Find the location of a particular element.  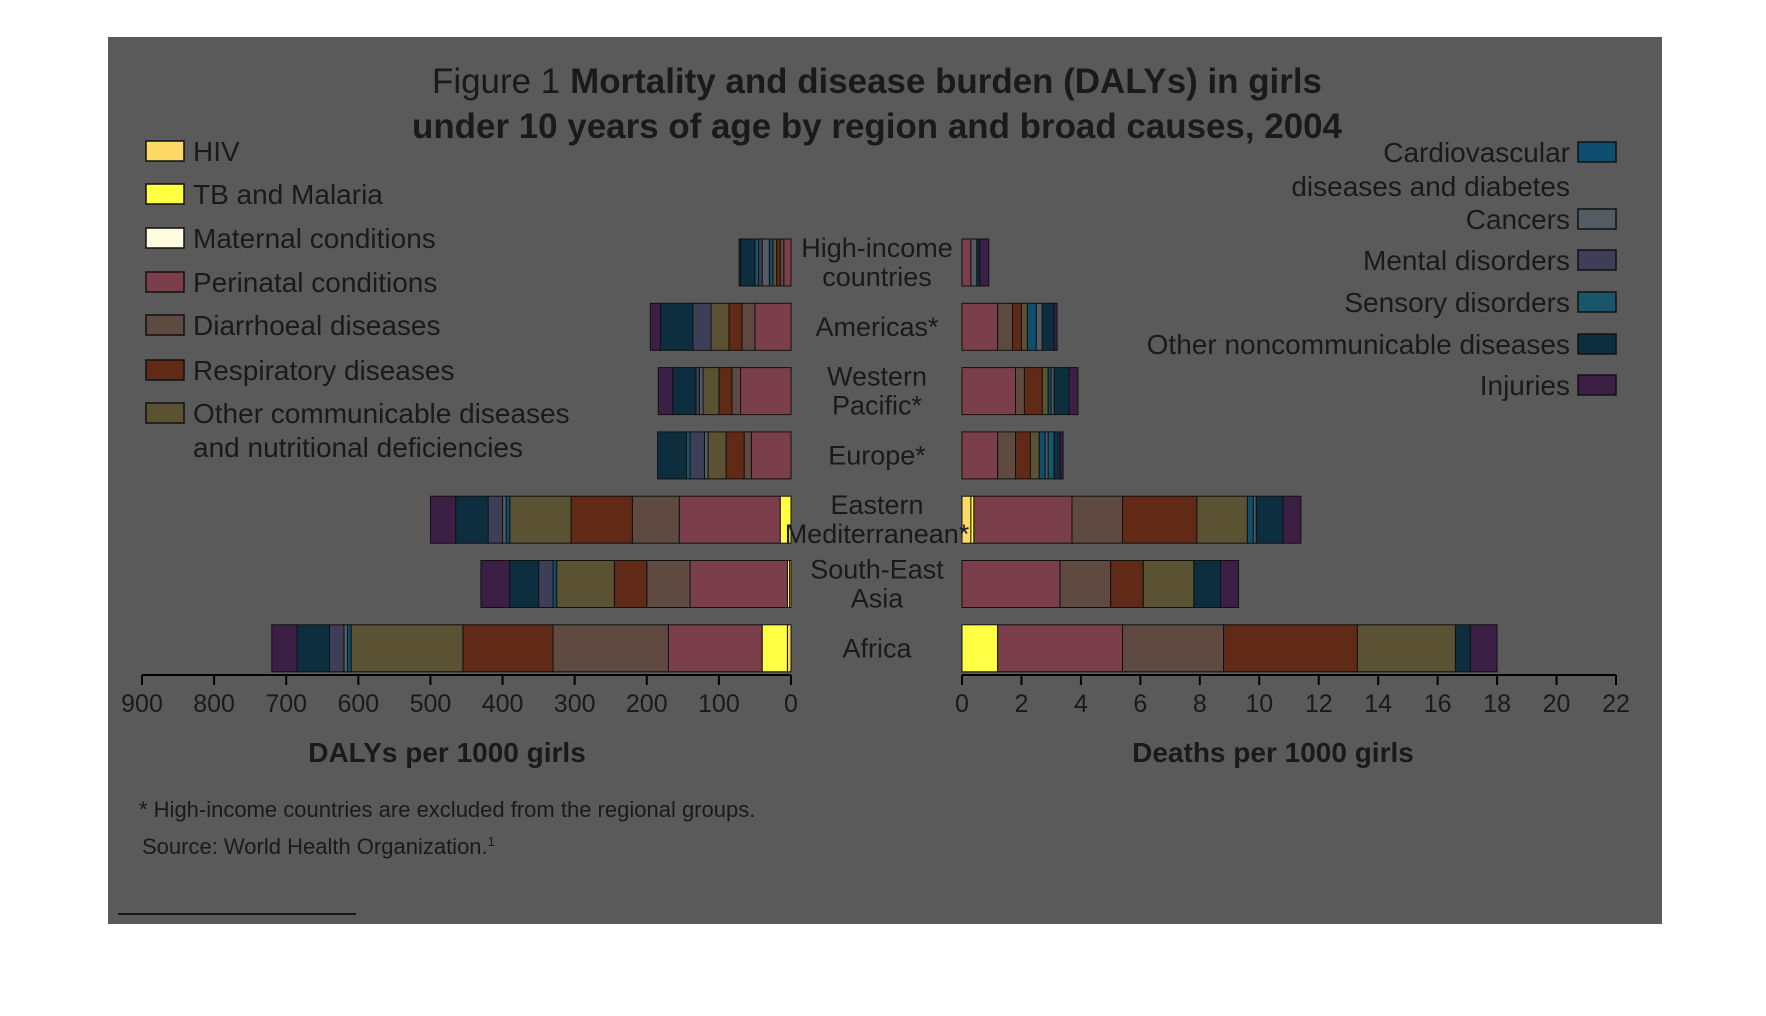

dalys-x-tick-label: 800 is located at coordinates (214, 704).